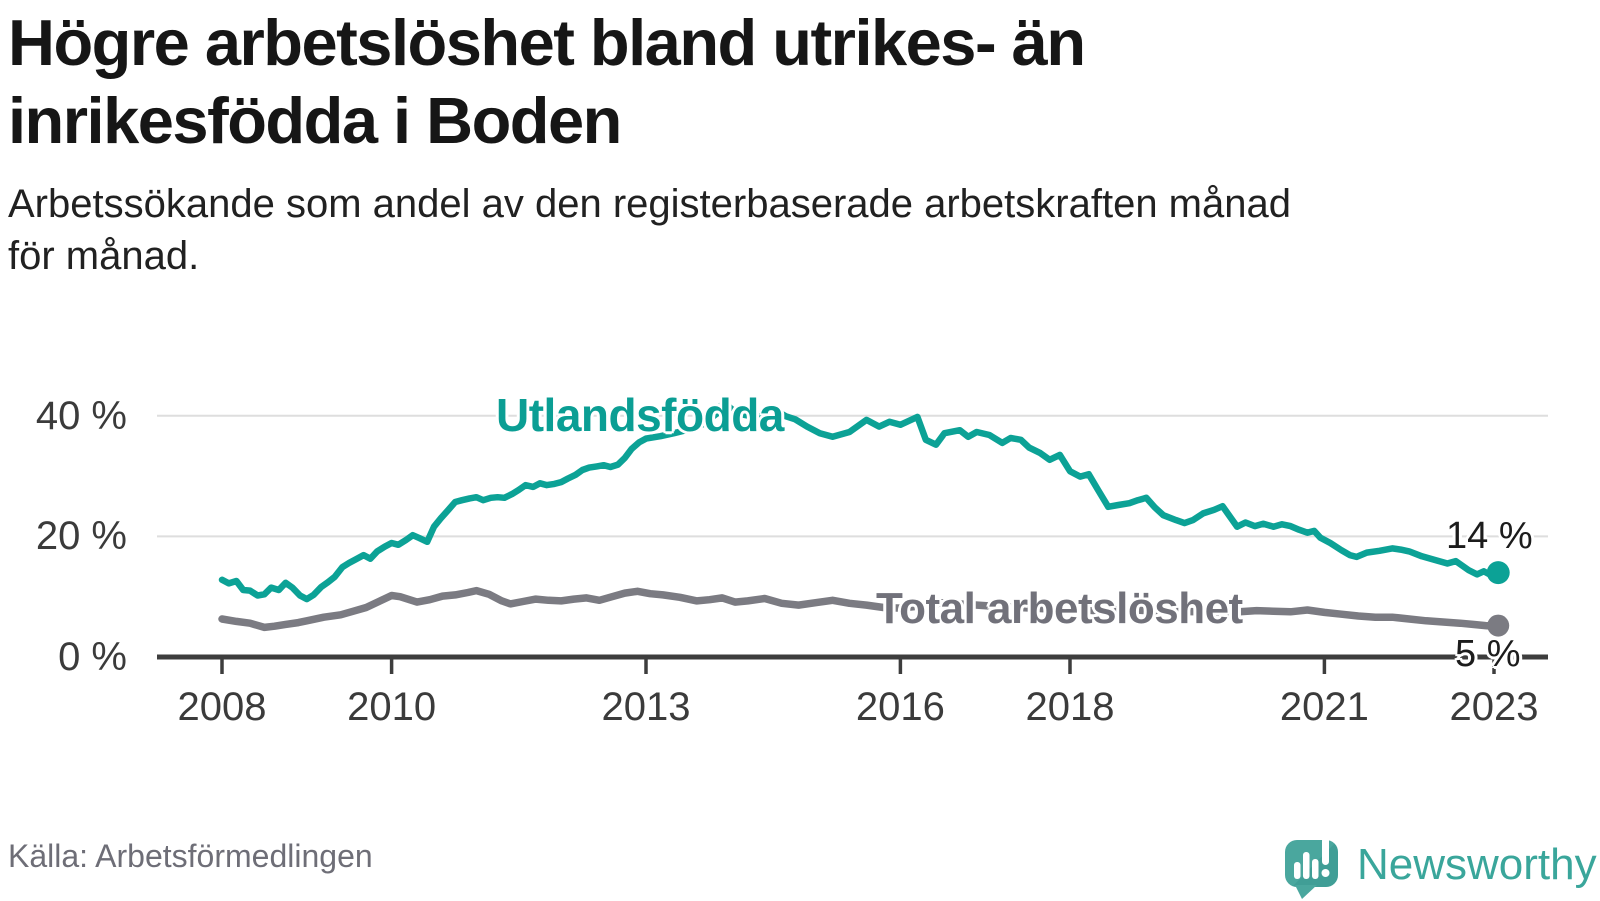 This screenshot has height=901, width=1600. I want to click on series-label-total-arbetsloshet: Total arbetslöshet, so click(1059, 608).